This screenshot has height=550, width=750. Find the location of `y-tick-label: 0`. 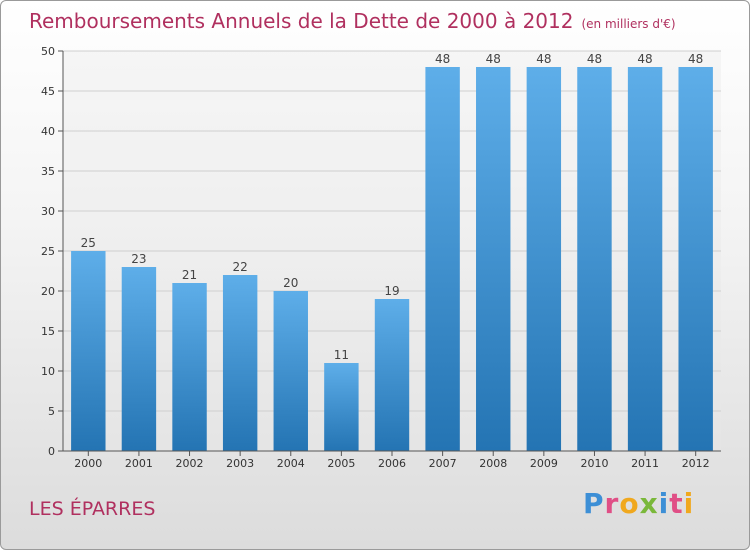

y-tick-label: 0 is located at coordinates (51, 451).